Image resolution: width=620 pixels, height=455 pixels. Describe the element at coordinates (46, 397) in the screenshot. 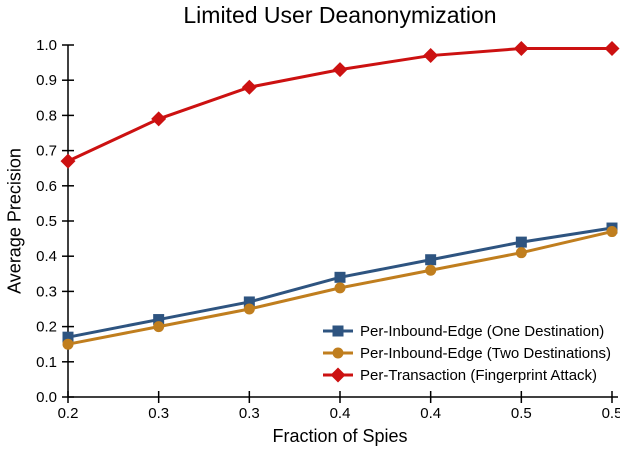

I see `y-tick-label: 0.0` at that location.